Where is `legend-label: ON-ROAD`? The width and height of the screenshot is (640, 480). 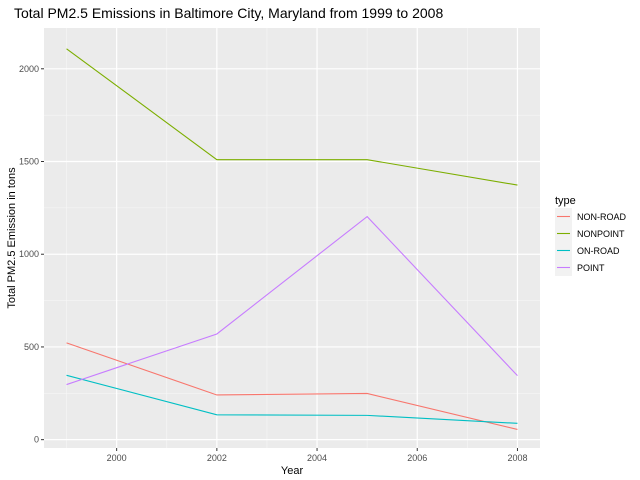 legend-label: ON-ROAD is located at coordinates (598, 251).